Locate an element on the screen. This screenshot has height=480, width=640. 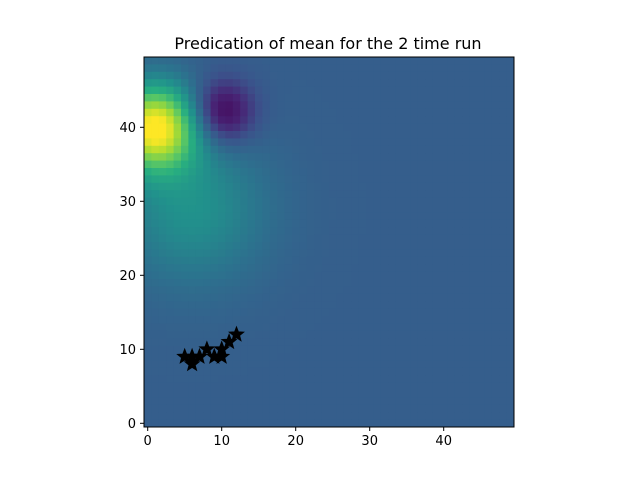
y-tick-label: 40 is located at coordinates (127, 128).